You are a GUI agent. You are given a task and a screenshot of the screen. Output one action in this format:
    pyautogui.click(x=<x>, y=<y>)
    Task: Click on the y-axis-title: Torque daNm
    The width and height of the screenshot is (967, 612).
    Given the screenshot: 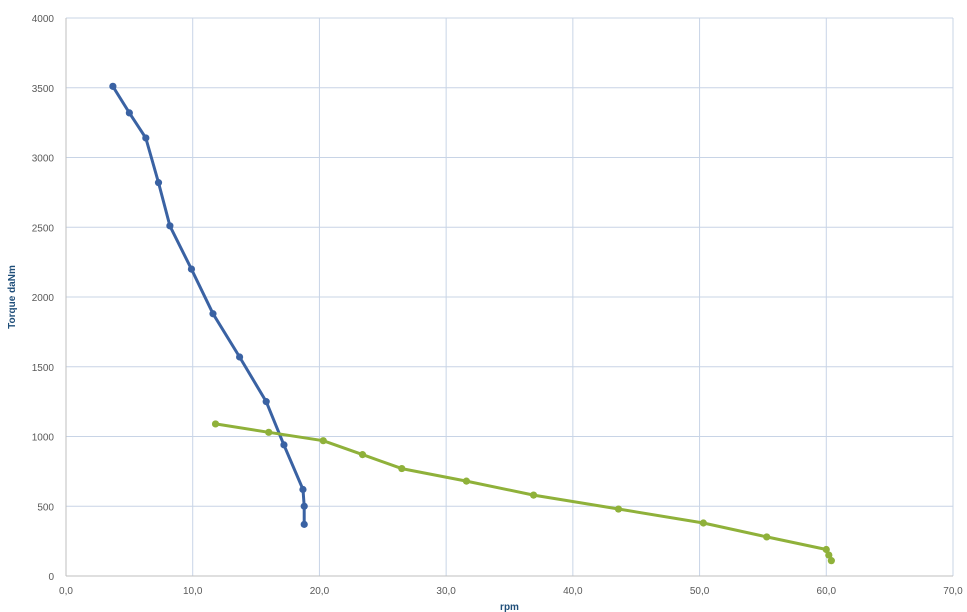 What is the action you would take?
    pyautogui.click(x=12, y=297)
    